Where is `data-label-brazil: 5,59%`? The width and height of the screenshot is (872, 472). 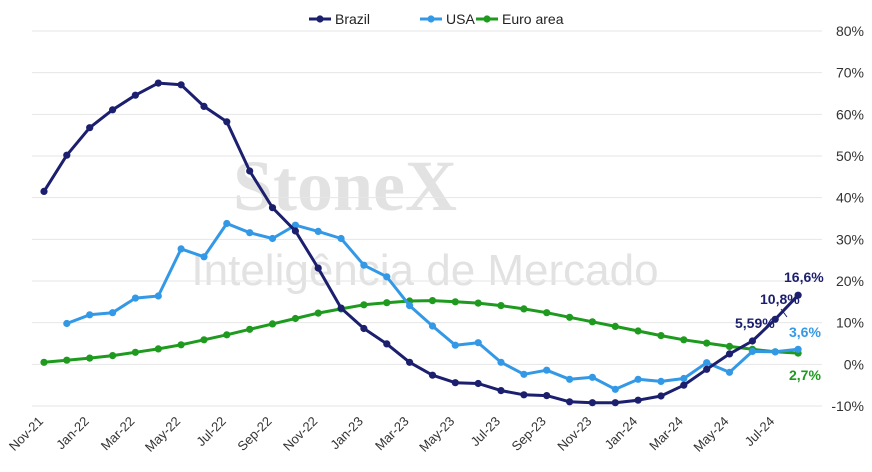
data-label-brazil: 5,59% is located at coordinates (755, 323).